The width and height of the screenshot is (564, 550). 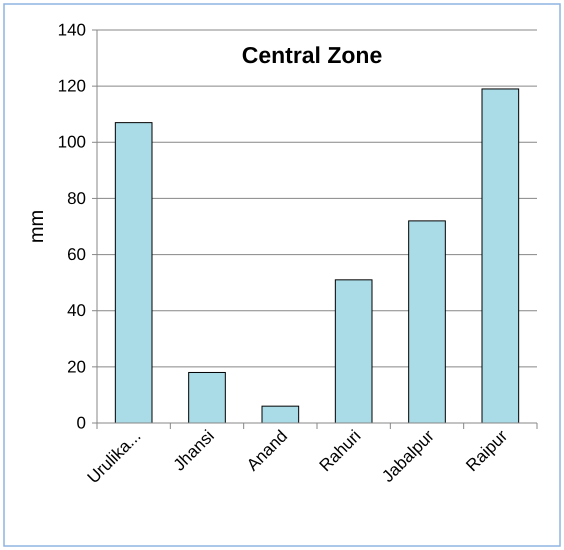 What do you see at coordinates (312, 55) in the screenshot?
I see `text: Central Zone` at bounding box center [312, 55].